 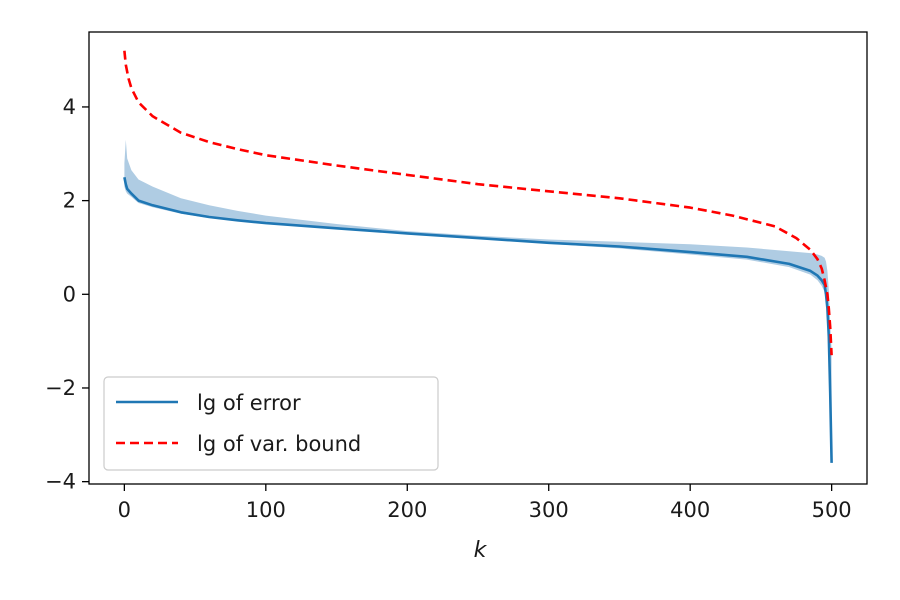 What do you see at coordinates (832, 510) in the screenshot?
I see `x-tick-label: 500` at bounding box center [832, 510].